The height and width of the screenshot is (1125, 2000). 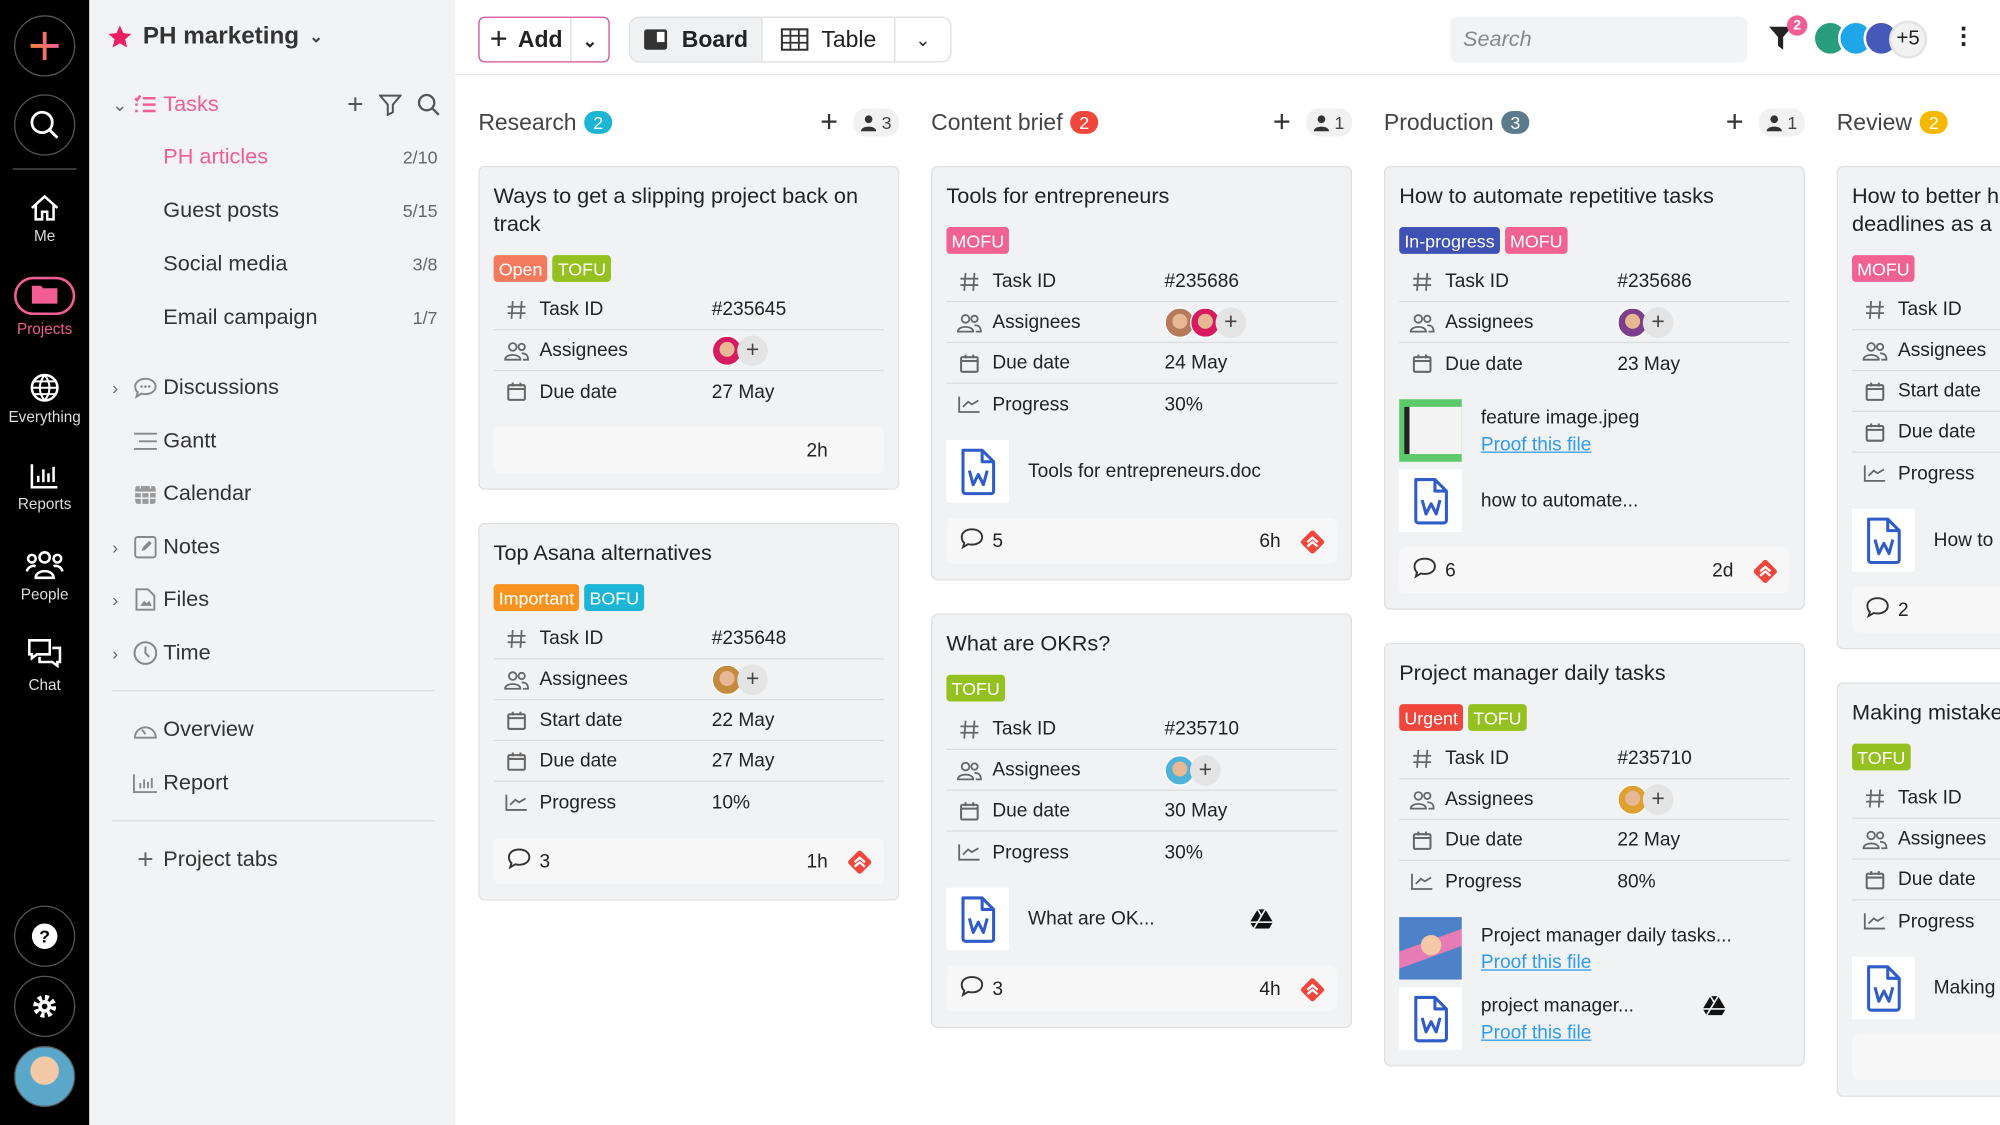 I want to click on assignee-avatar, so click(x=727, y=679).